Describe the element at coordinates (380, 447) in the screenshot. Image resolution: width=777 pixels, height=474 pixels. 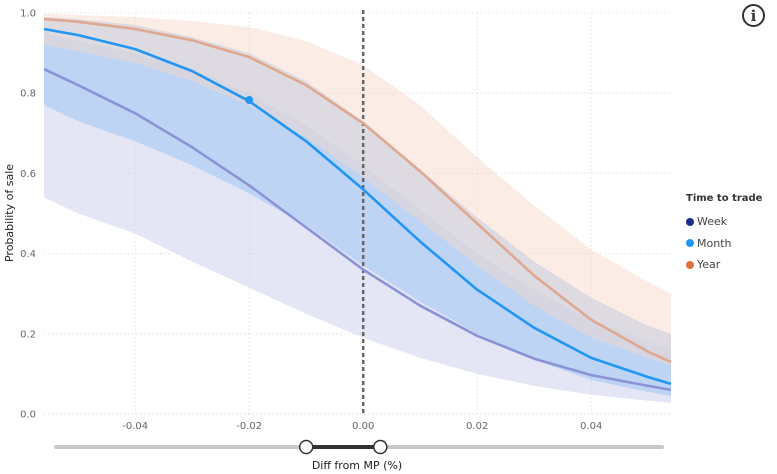
I see `slider-handle-right` at that location.